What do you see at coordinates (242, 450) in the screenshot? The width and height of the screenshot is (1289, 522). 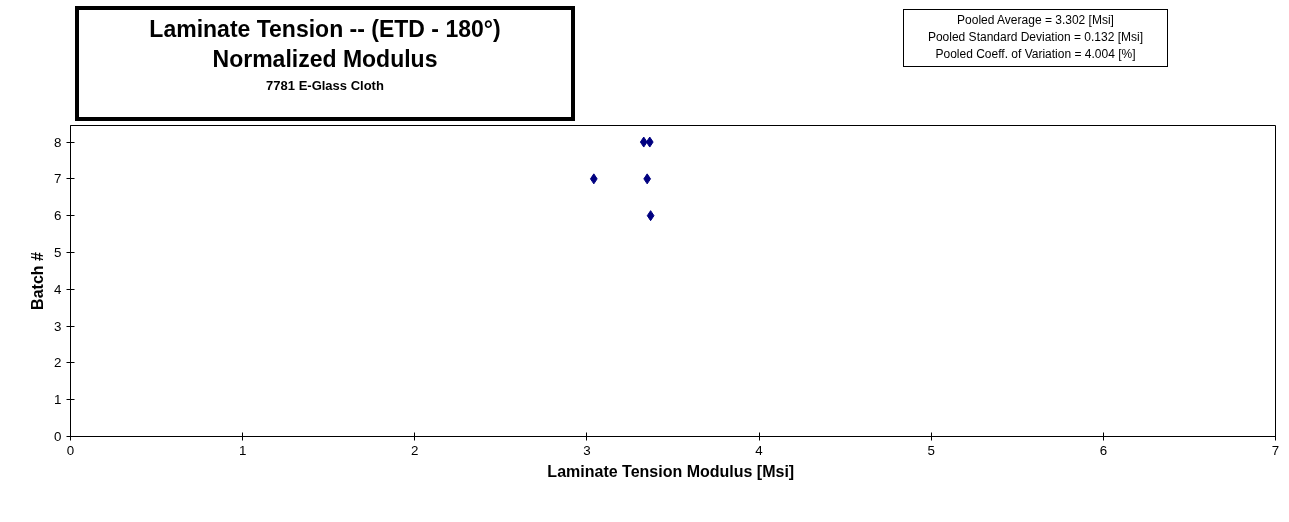 I see `x-tick-label: 1` at bounding box center [242, 450].